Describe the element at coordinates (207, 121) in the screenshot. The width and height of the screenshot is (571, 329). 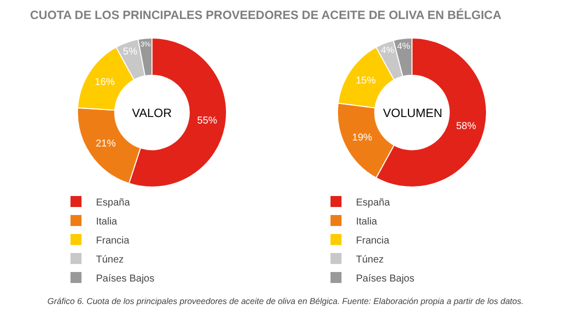
I see `data-label: 55%` at that location.